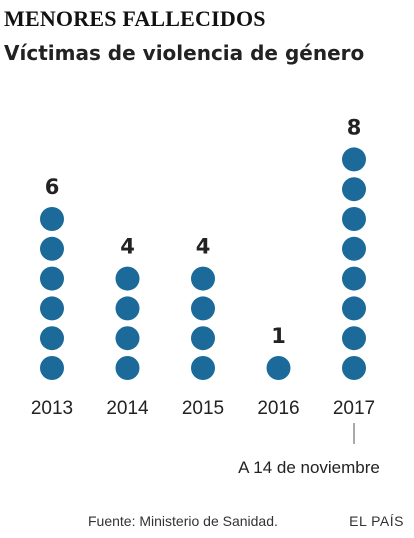 The height and width of the screenshot is (538, 414). What do you see at coordinates (354, 127) in the screenshot?
I see `value-label-2017: 8` at bounding box center [354, 127].